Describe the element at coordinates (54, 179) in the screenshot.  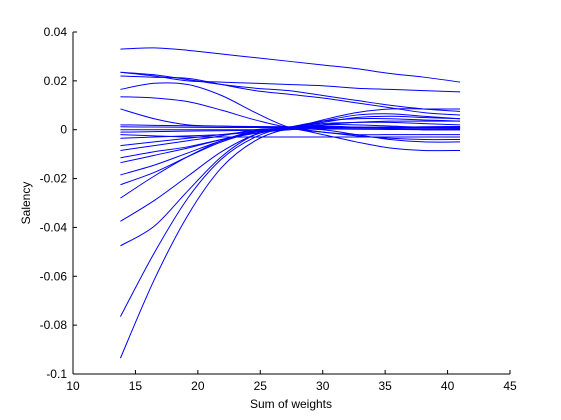
I see `y-tick-label: -0.02` at that location.